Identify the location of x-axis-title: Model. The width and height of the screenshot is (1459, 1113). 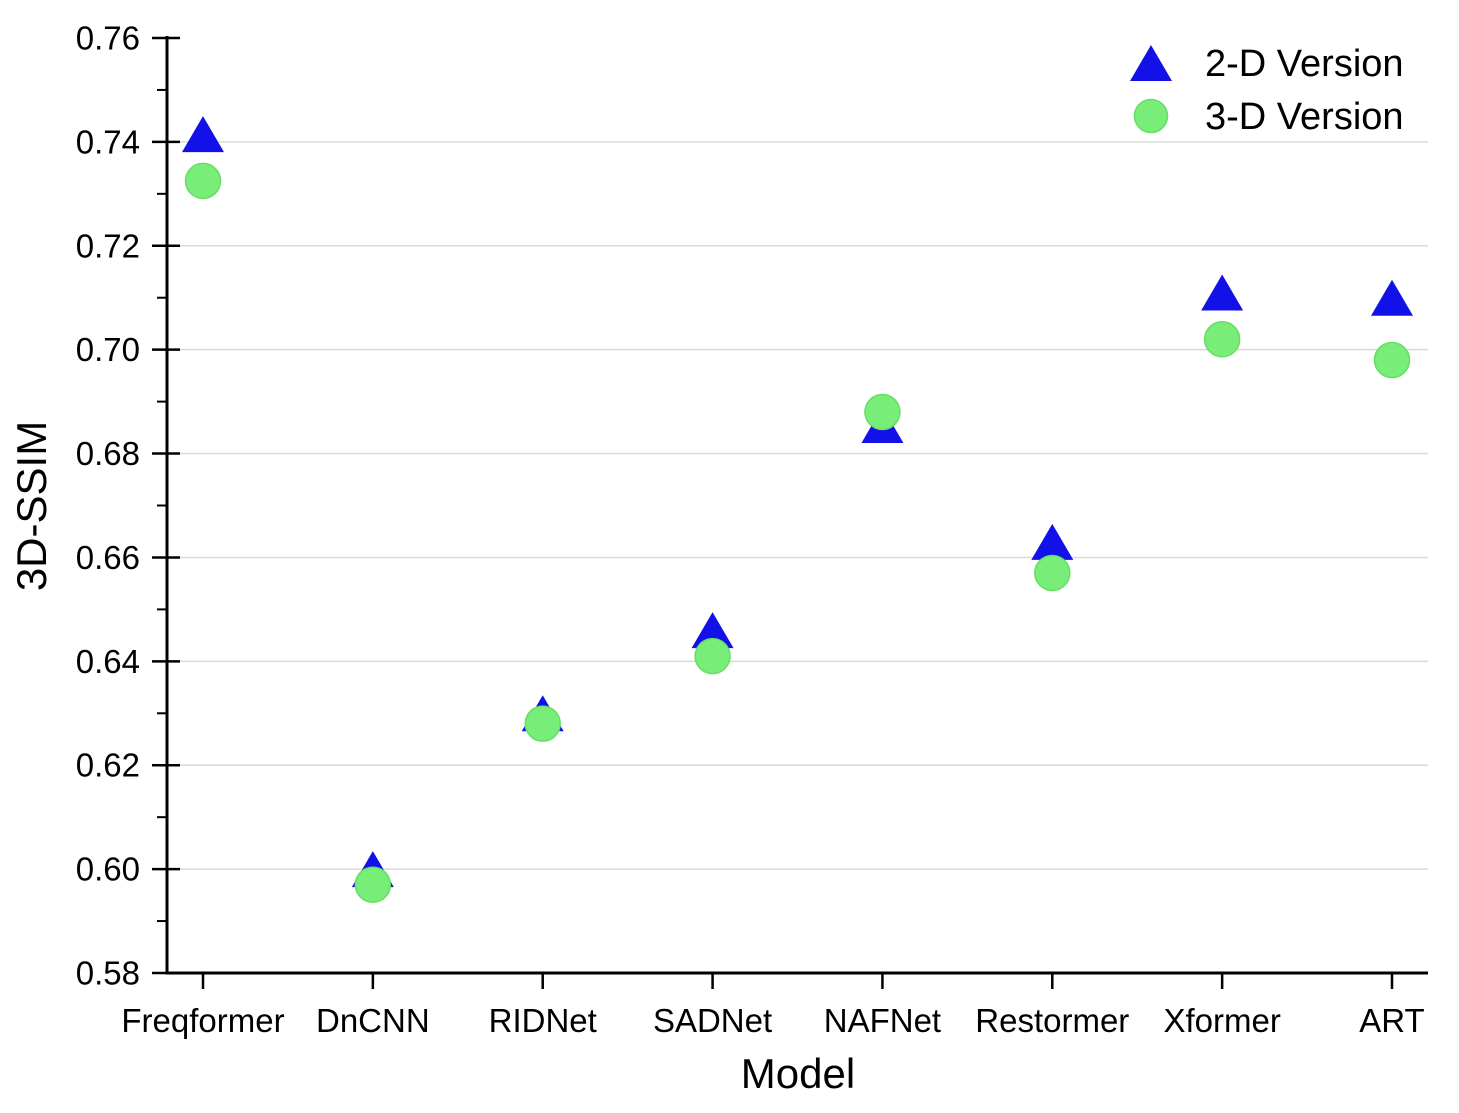
(798, 1073).